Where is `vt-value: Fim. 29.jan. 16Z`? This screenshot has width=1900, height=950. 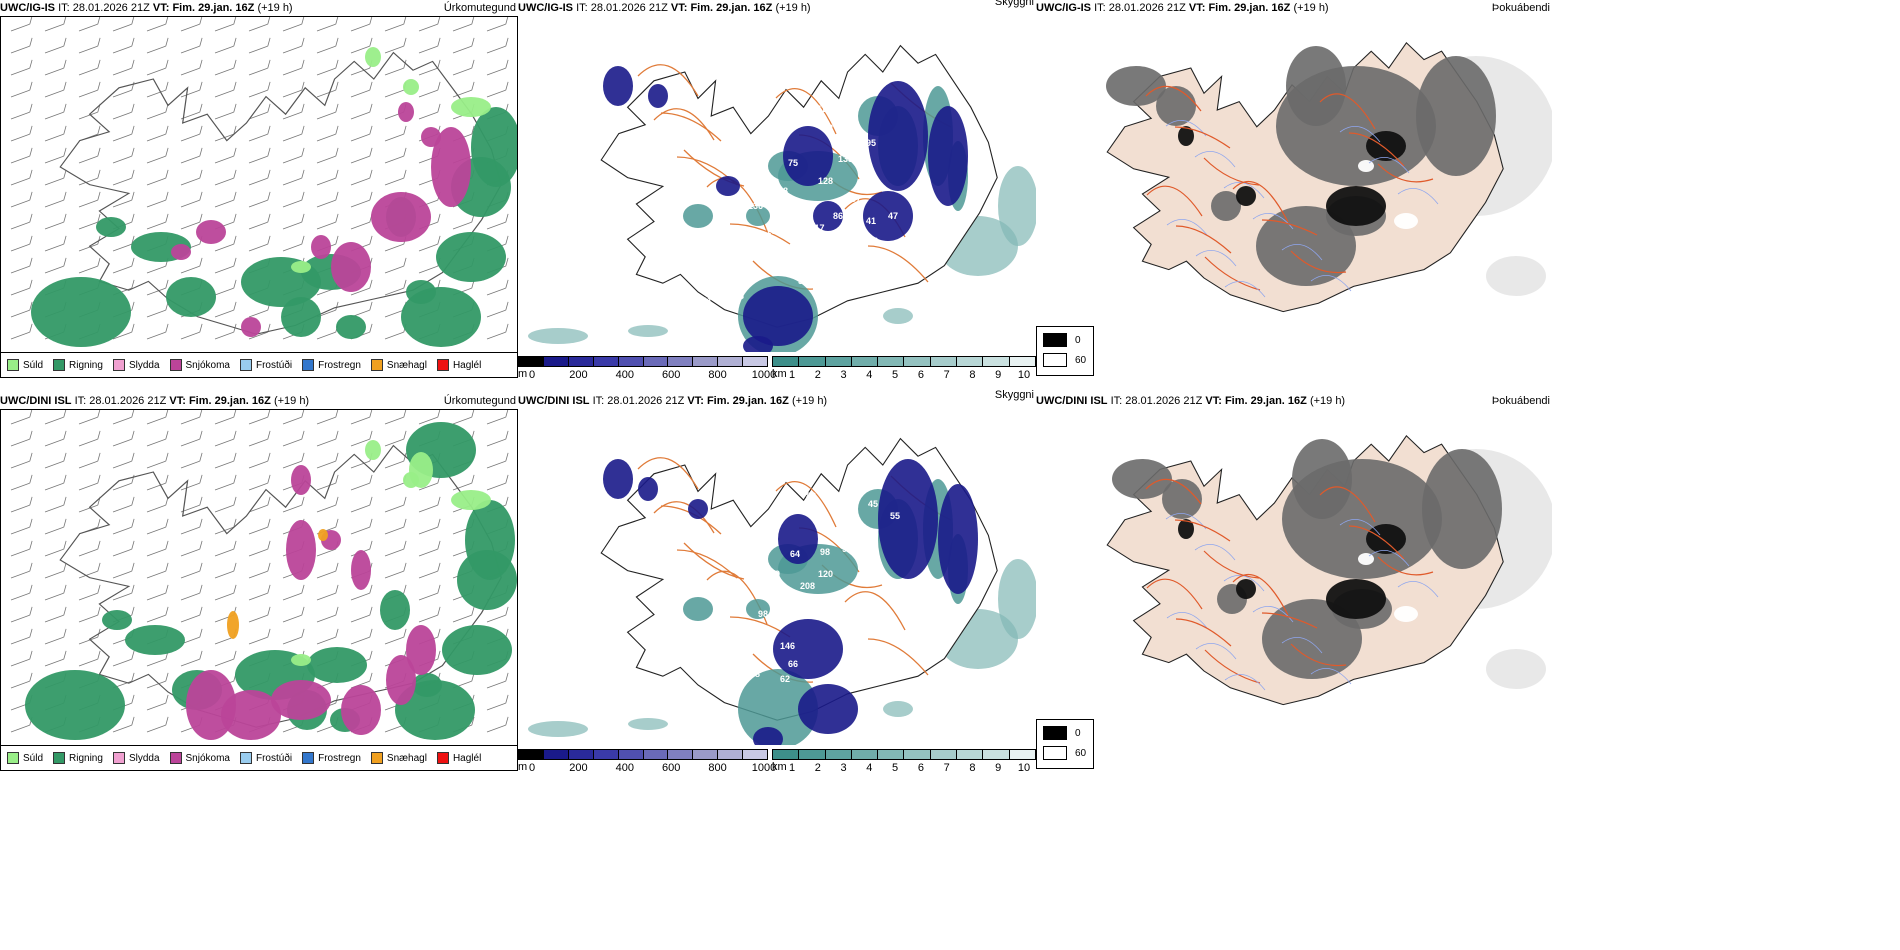 vt-value: Fim. 29.jan. 16Z is located at coordinates (731, 8).